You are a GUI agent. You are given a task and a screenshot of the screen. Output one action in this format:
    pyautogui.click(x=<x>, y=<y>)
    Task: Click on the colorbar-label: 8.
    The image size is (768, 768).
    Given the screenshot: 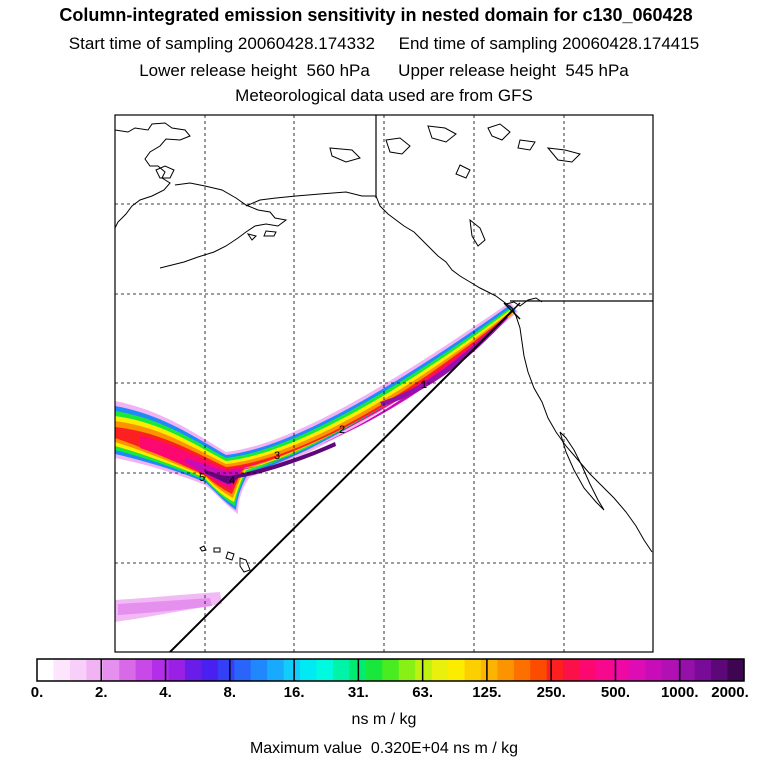 What is the action you would take?
    pyautogui.click(x=230, y=692)
    